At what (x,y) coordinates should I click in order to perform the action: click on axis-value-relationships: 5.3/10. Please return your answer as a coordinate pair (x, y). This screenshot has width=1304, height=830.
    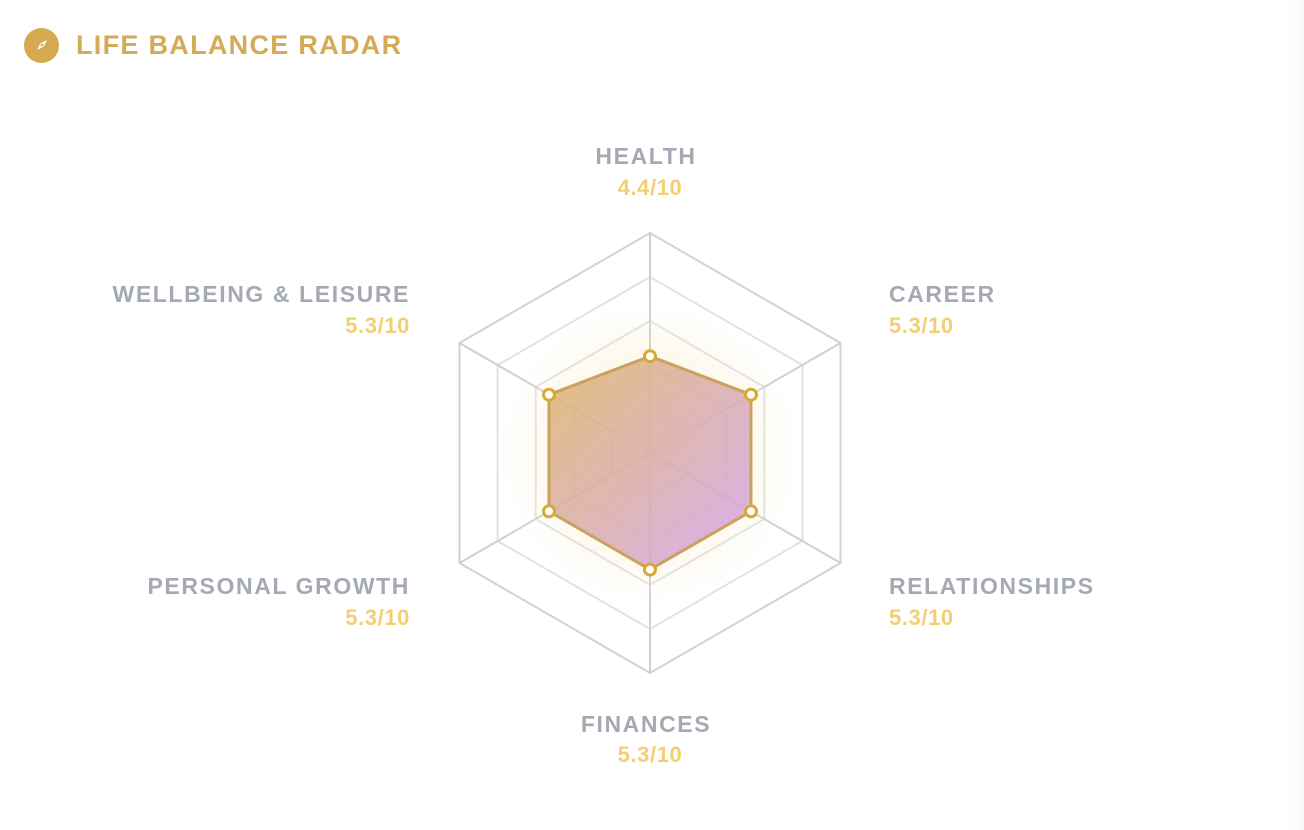
    Looking at the image, I should click on (921, 617).